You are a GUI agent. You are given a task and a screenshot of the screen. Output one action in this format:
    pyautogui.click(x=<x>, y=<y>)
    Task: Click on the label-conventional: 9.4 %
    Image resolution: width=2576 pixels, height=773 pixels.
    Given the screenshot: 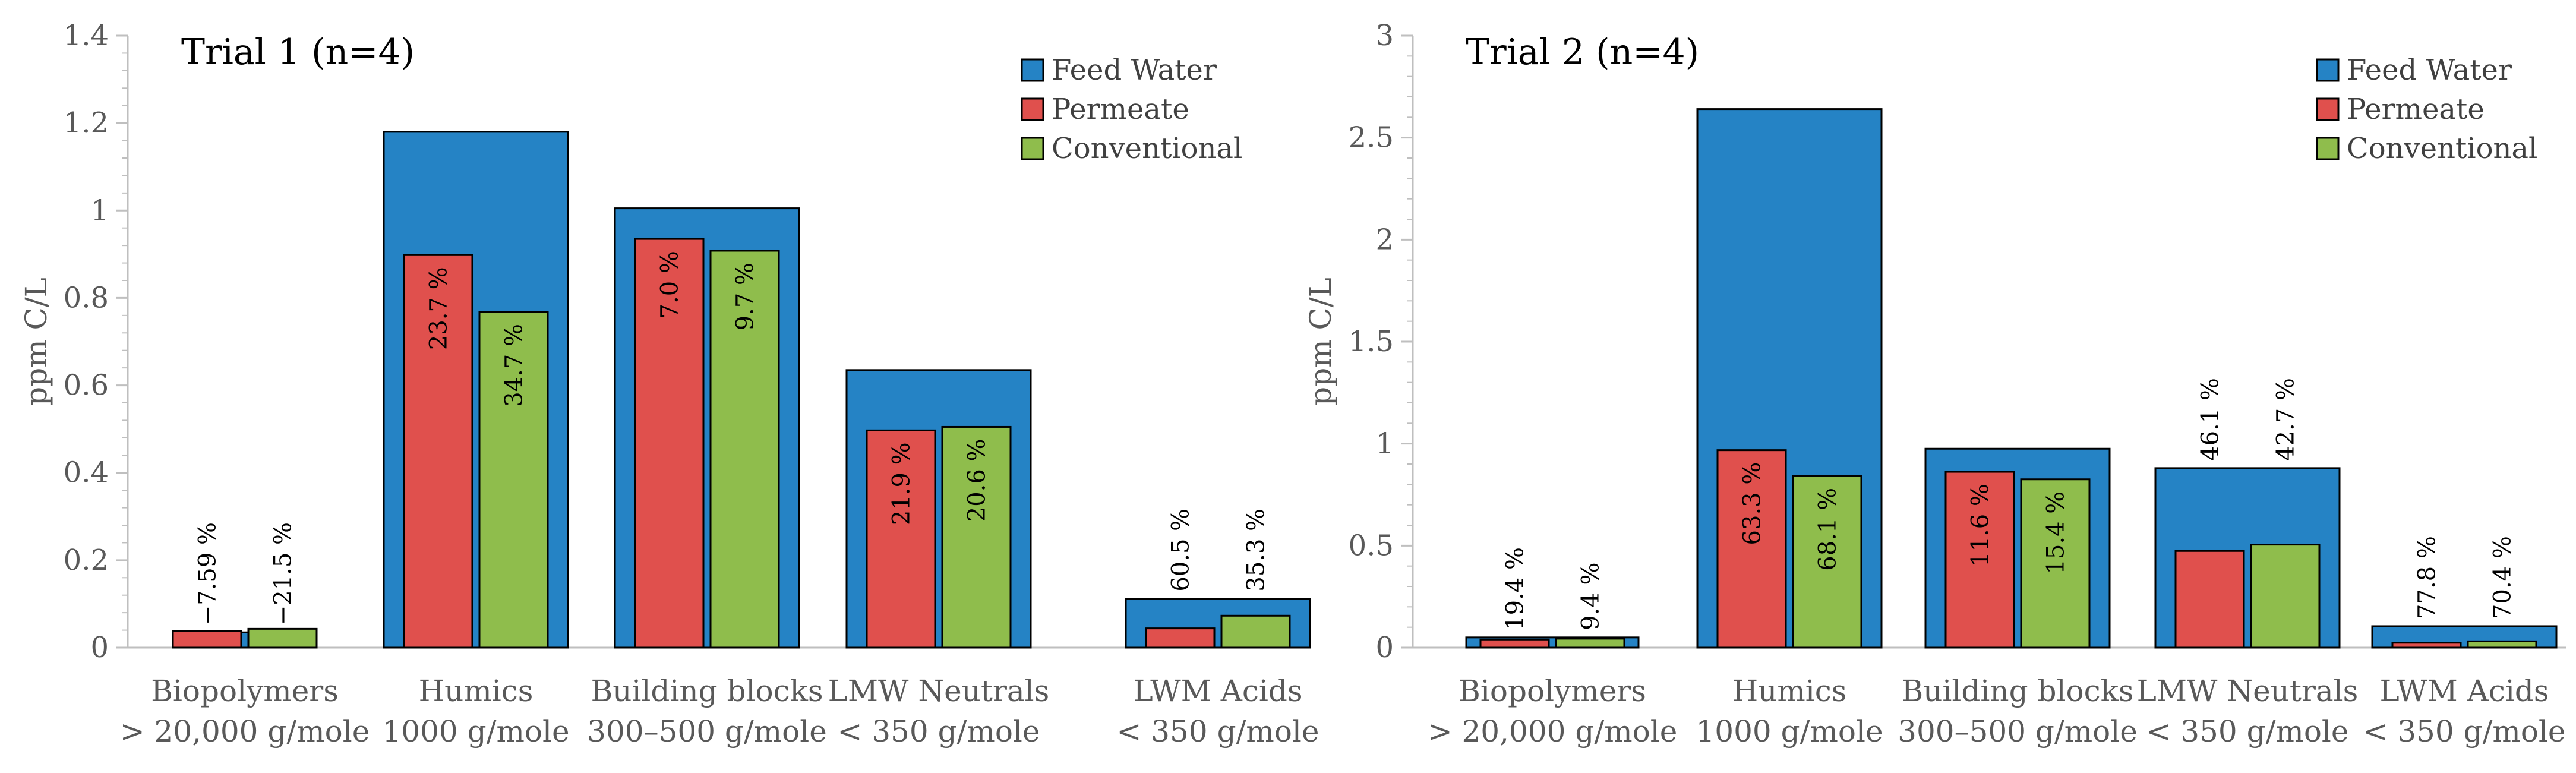 What is the action you would take?
    pyautogui.click(x=1591, y=596)
    